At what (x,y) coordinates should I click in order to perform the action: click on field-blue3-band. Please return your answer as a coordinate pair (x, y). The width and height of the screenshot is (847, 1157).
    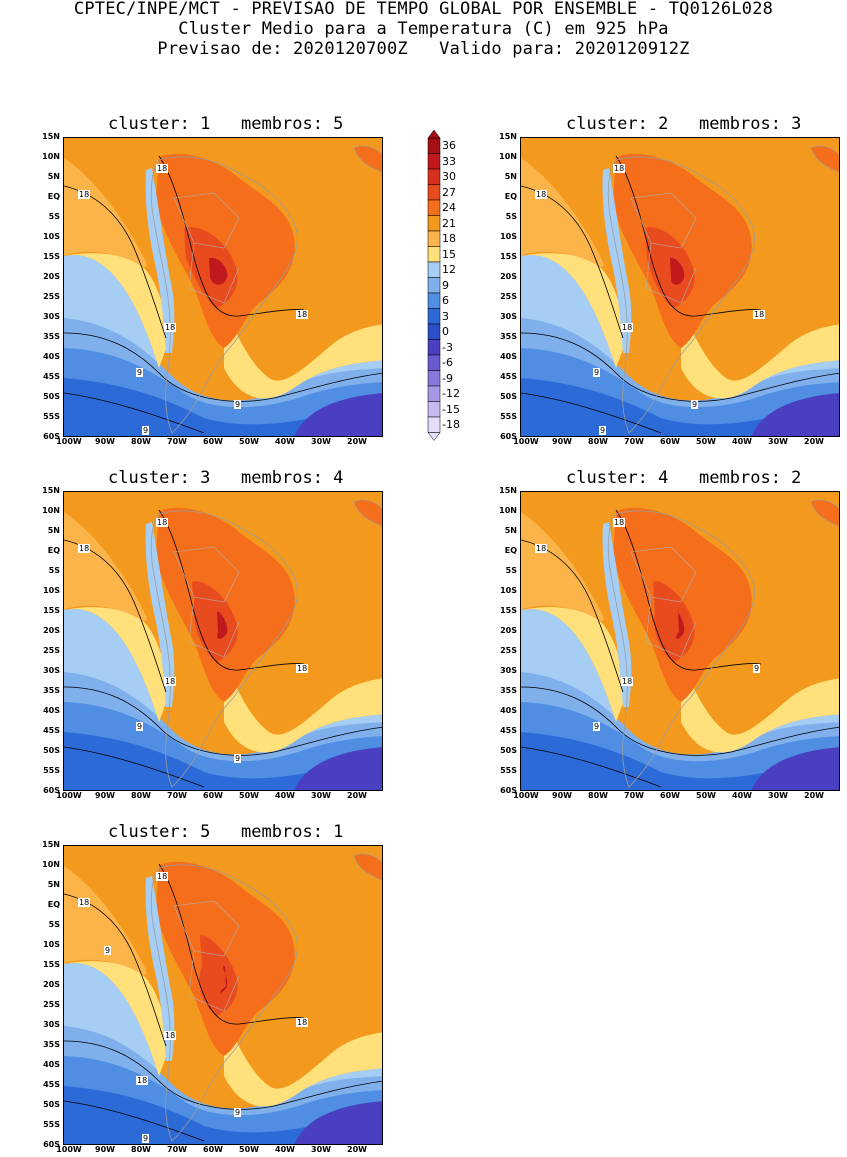
    Looking at the image, I should click on (223, 761).